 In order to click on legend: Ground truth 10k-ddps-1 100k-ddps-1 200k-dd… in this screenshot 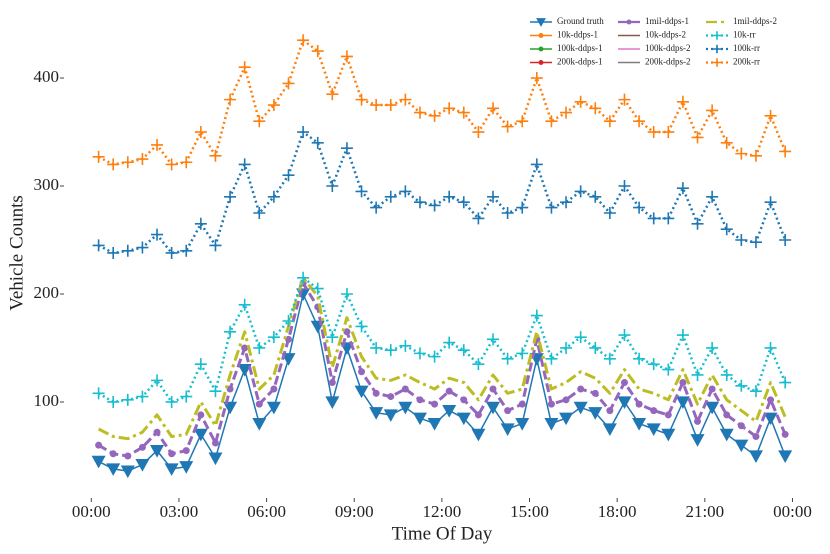, I will do `click(653, 41)`.